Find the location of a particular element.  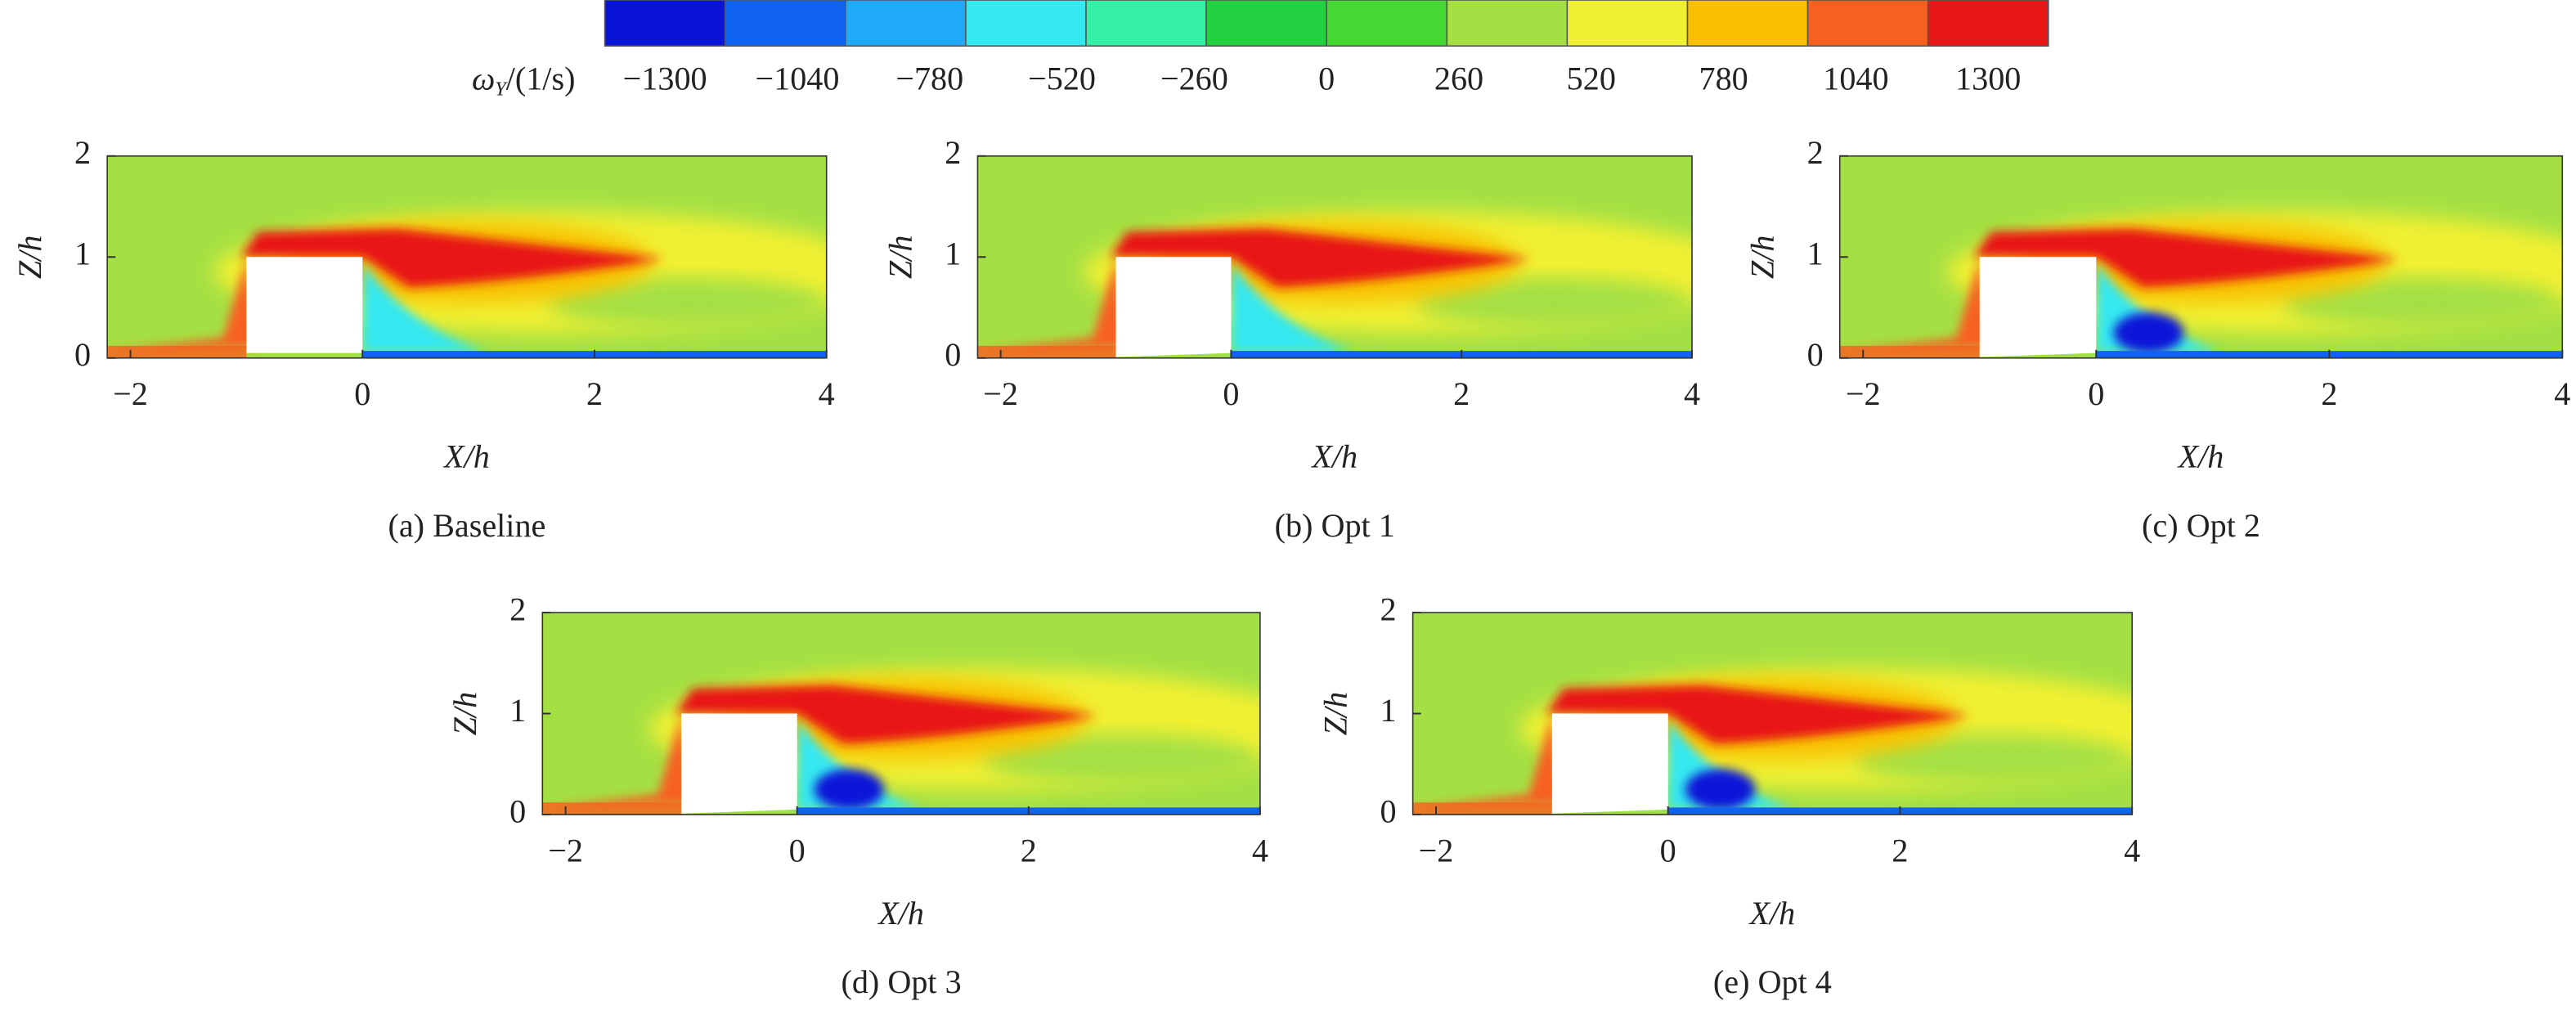

contour-panel: −2 0 2 4 0 1 2 X/h Z/h (b) Opt 1 is located at coordinates (1291, 339).